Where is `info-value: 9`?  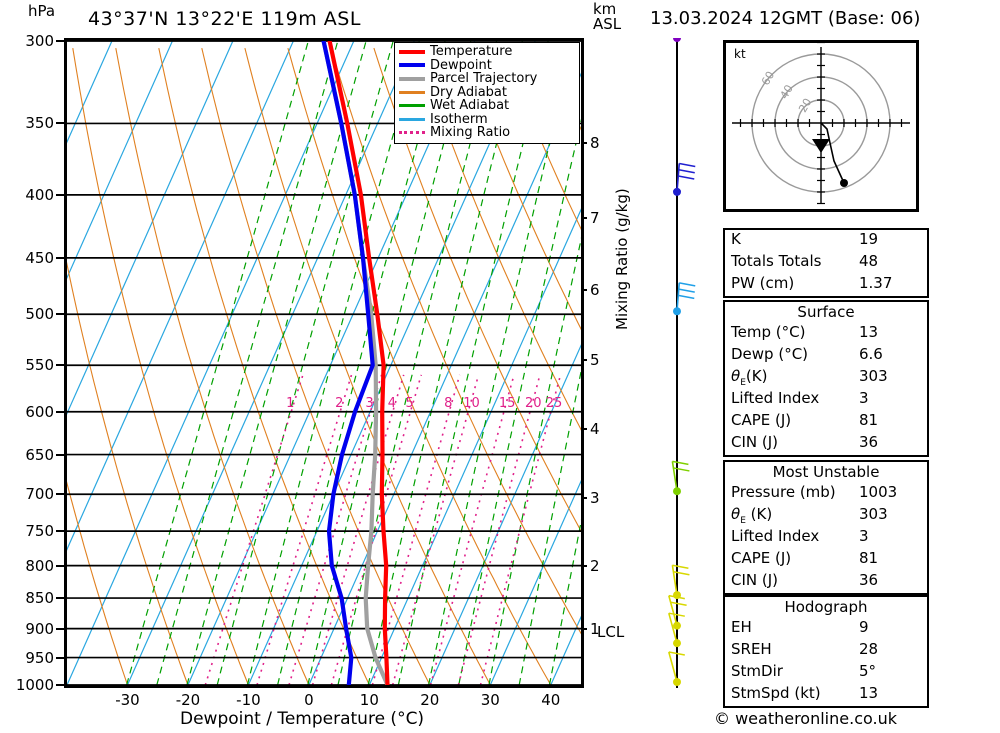
info-value: 9 is located at coordinates (864, 627).